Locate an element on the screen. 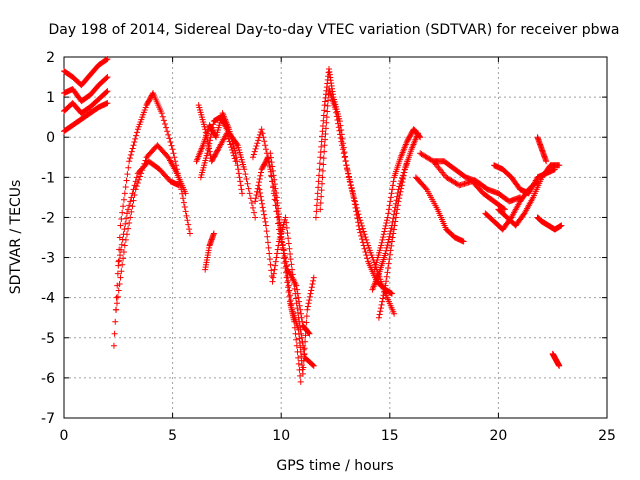 The height and width of the screenshot is (480, 640). x-tick-label: 25 is located at coordinates (607, 436).